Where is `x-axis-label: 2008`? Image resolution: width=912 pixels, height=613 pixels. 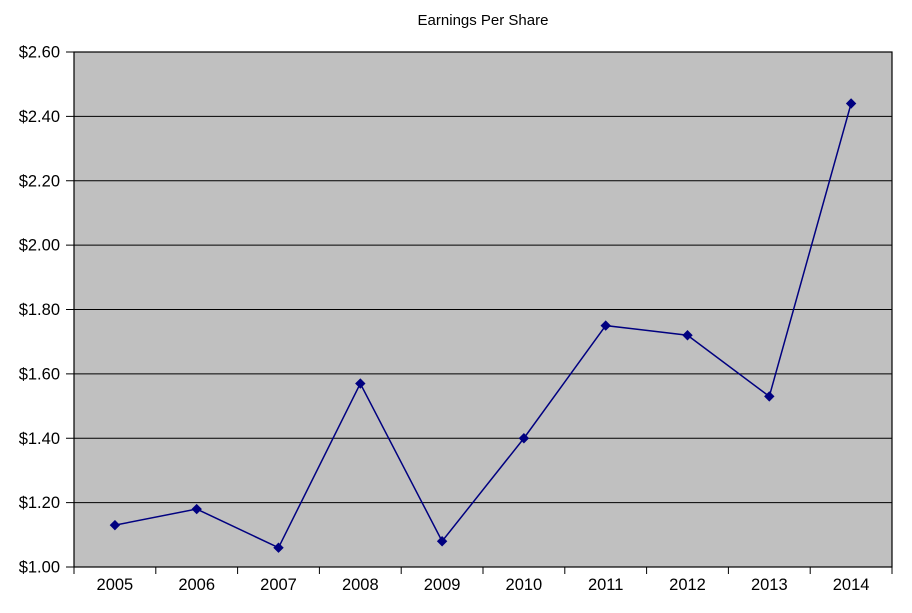
x-axis-label: 2008 is located at coordinates (360, 585).